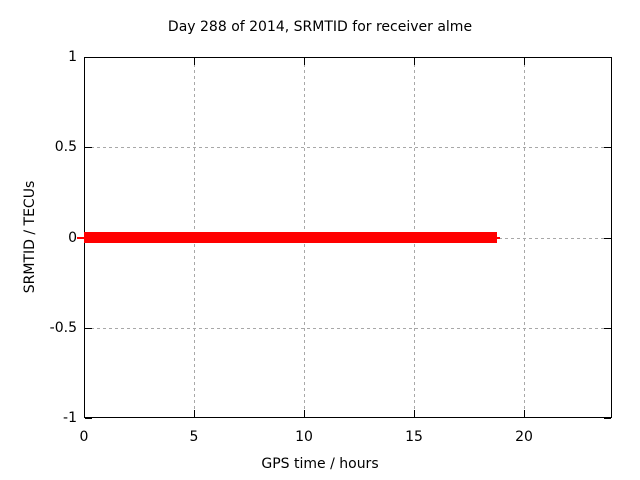 This screenshot has height=480, width=640. What do you see at coordinates (320, 464) in the screenshot?
I see `x-axis-label: GPS time / hours` at bounding box center [320, 464].